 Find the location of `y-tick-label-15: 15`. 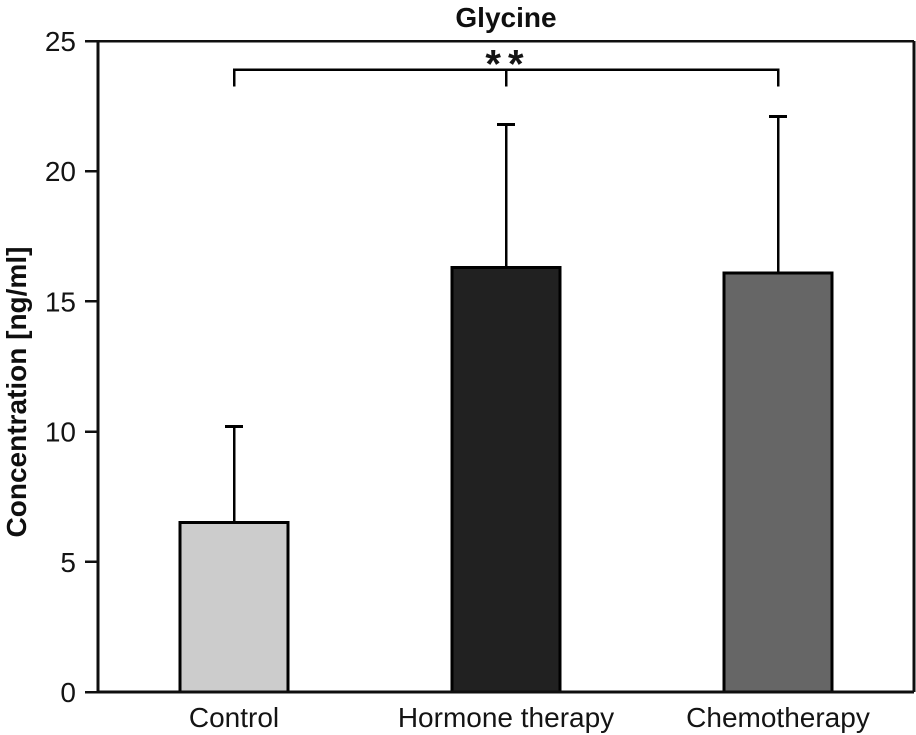

y-tick-label-15: 15 is located at coordinates (60, 301).